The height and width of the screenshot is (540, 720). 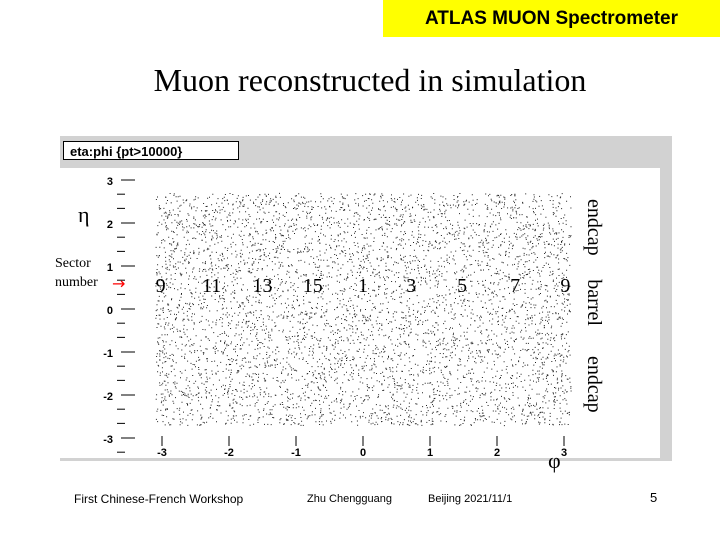 I want to click on header-badge: ATLAS MUON Spectrometer, so click(x=551, y=18).